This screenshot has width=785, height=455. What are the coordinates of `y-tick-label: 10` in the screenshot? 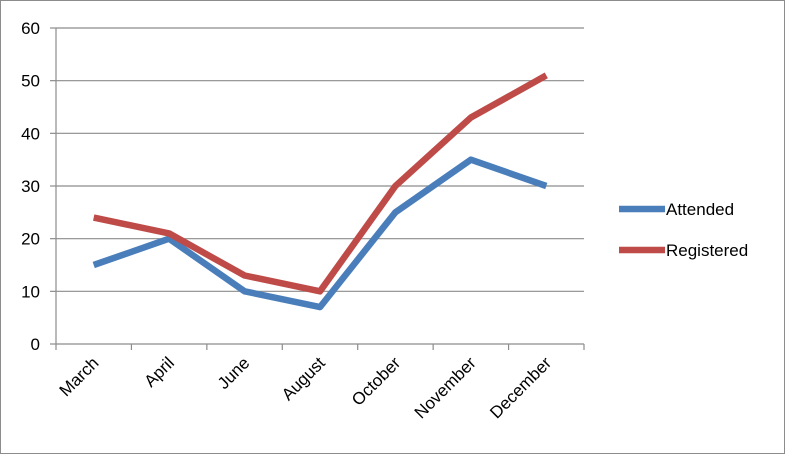 It's located at (30, 291).